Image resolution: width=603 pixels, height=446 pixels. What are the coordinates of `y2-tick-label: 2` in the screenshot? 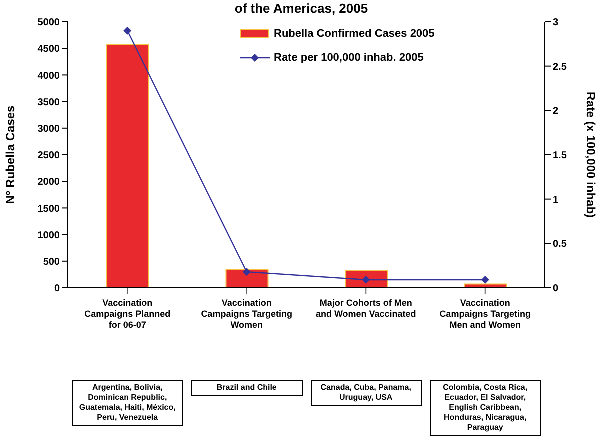 It's located at (556, 112).